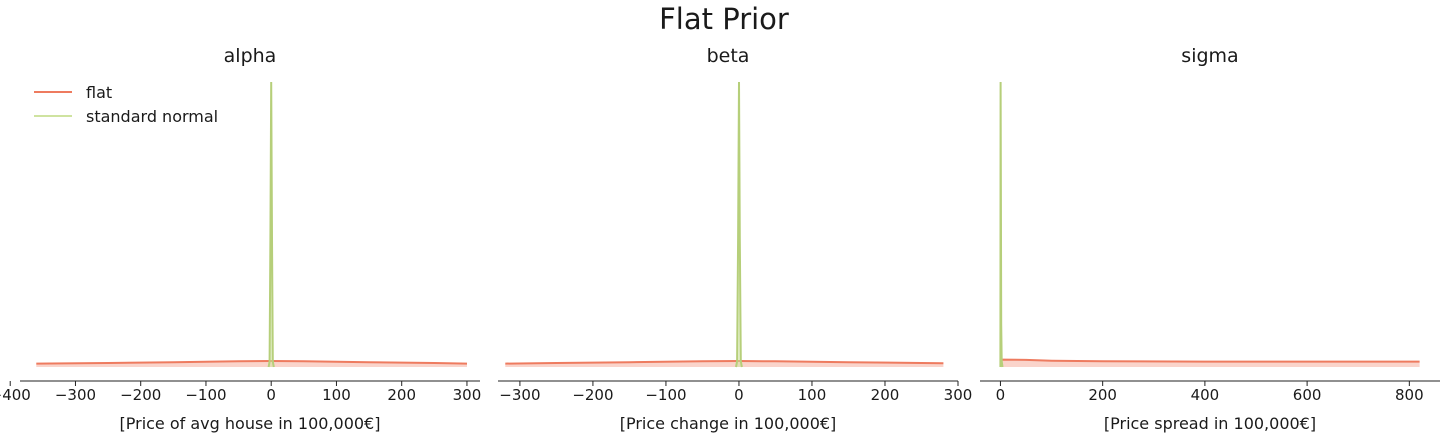 This screenshot has width=1448, height=440. I want to click on x-tick-label-sigma: 800, so click(1409, 395).